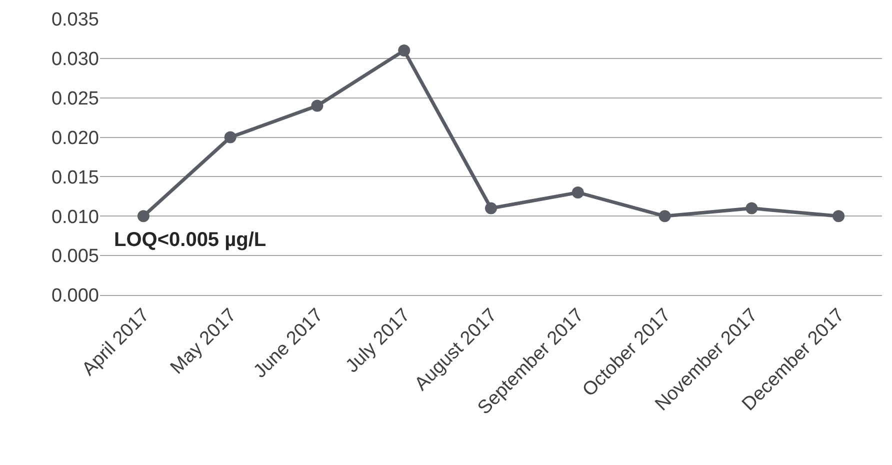  Describe the element at coordinates (75, 20) in the screenshot. I see `y-tick-label: 0.035` at that location.